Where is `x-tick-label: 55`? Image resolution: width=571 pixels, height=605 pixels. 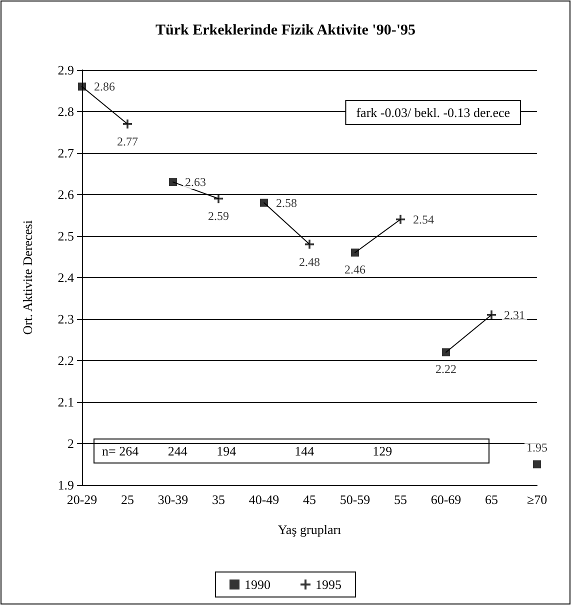 x-tick-label: 55 is located at coordinates (400, 499).